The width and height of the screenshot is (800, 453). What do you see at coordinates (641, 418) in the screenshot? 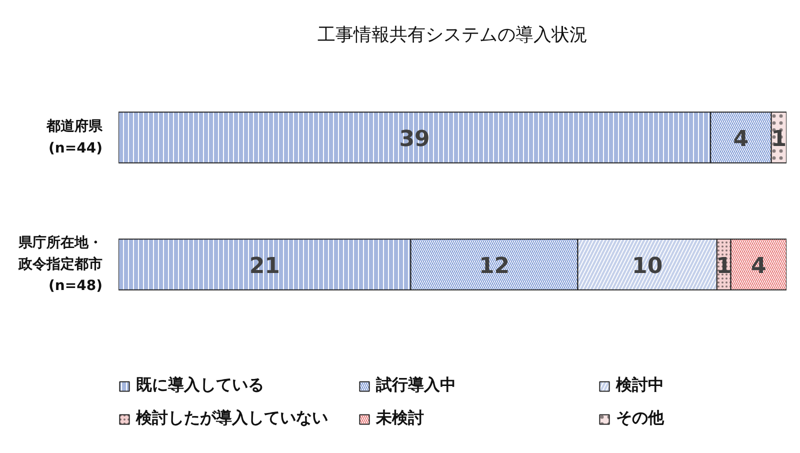
I see `legend-label: その他` at bounding box center [641, 418].